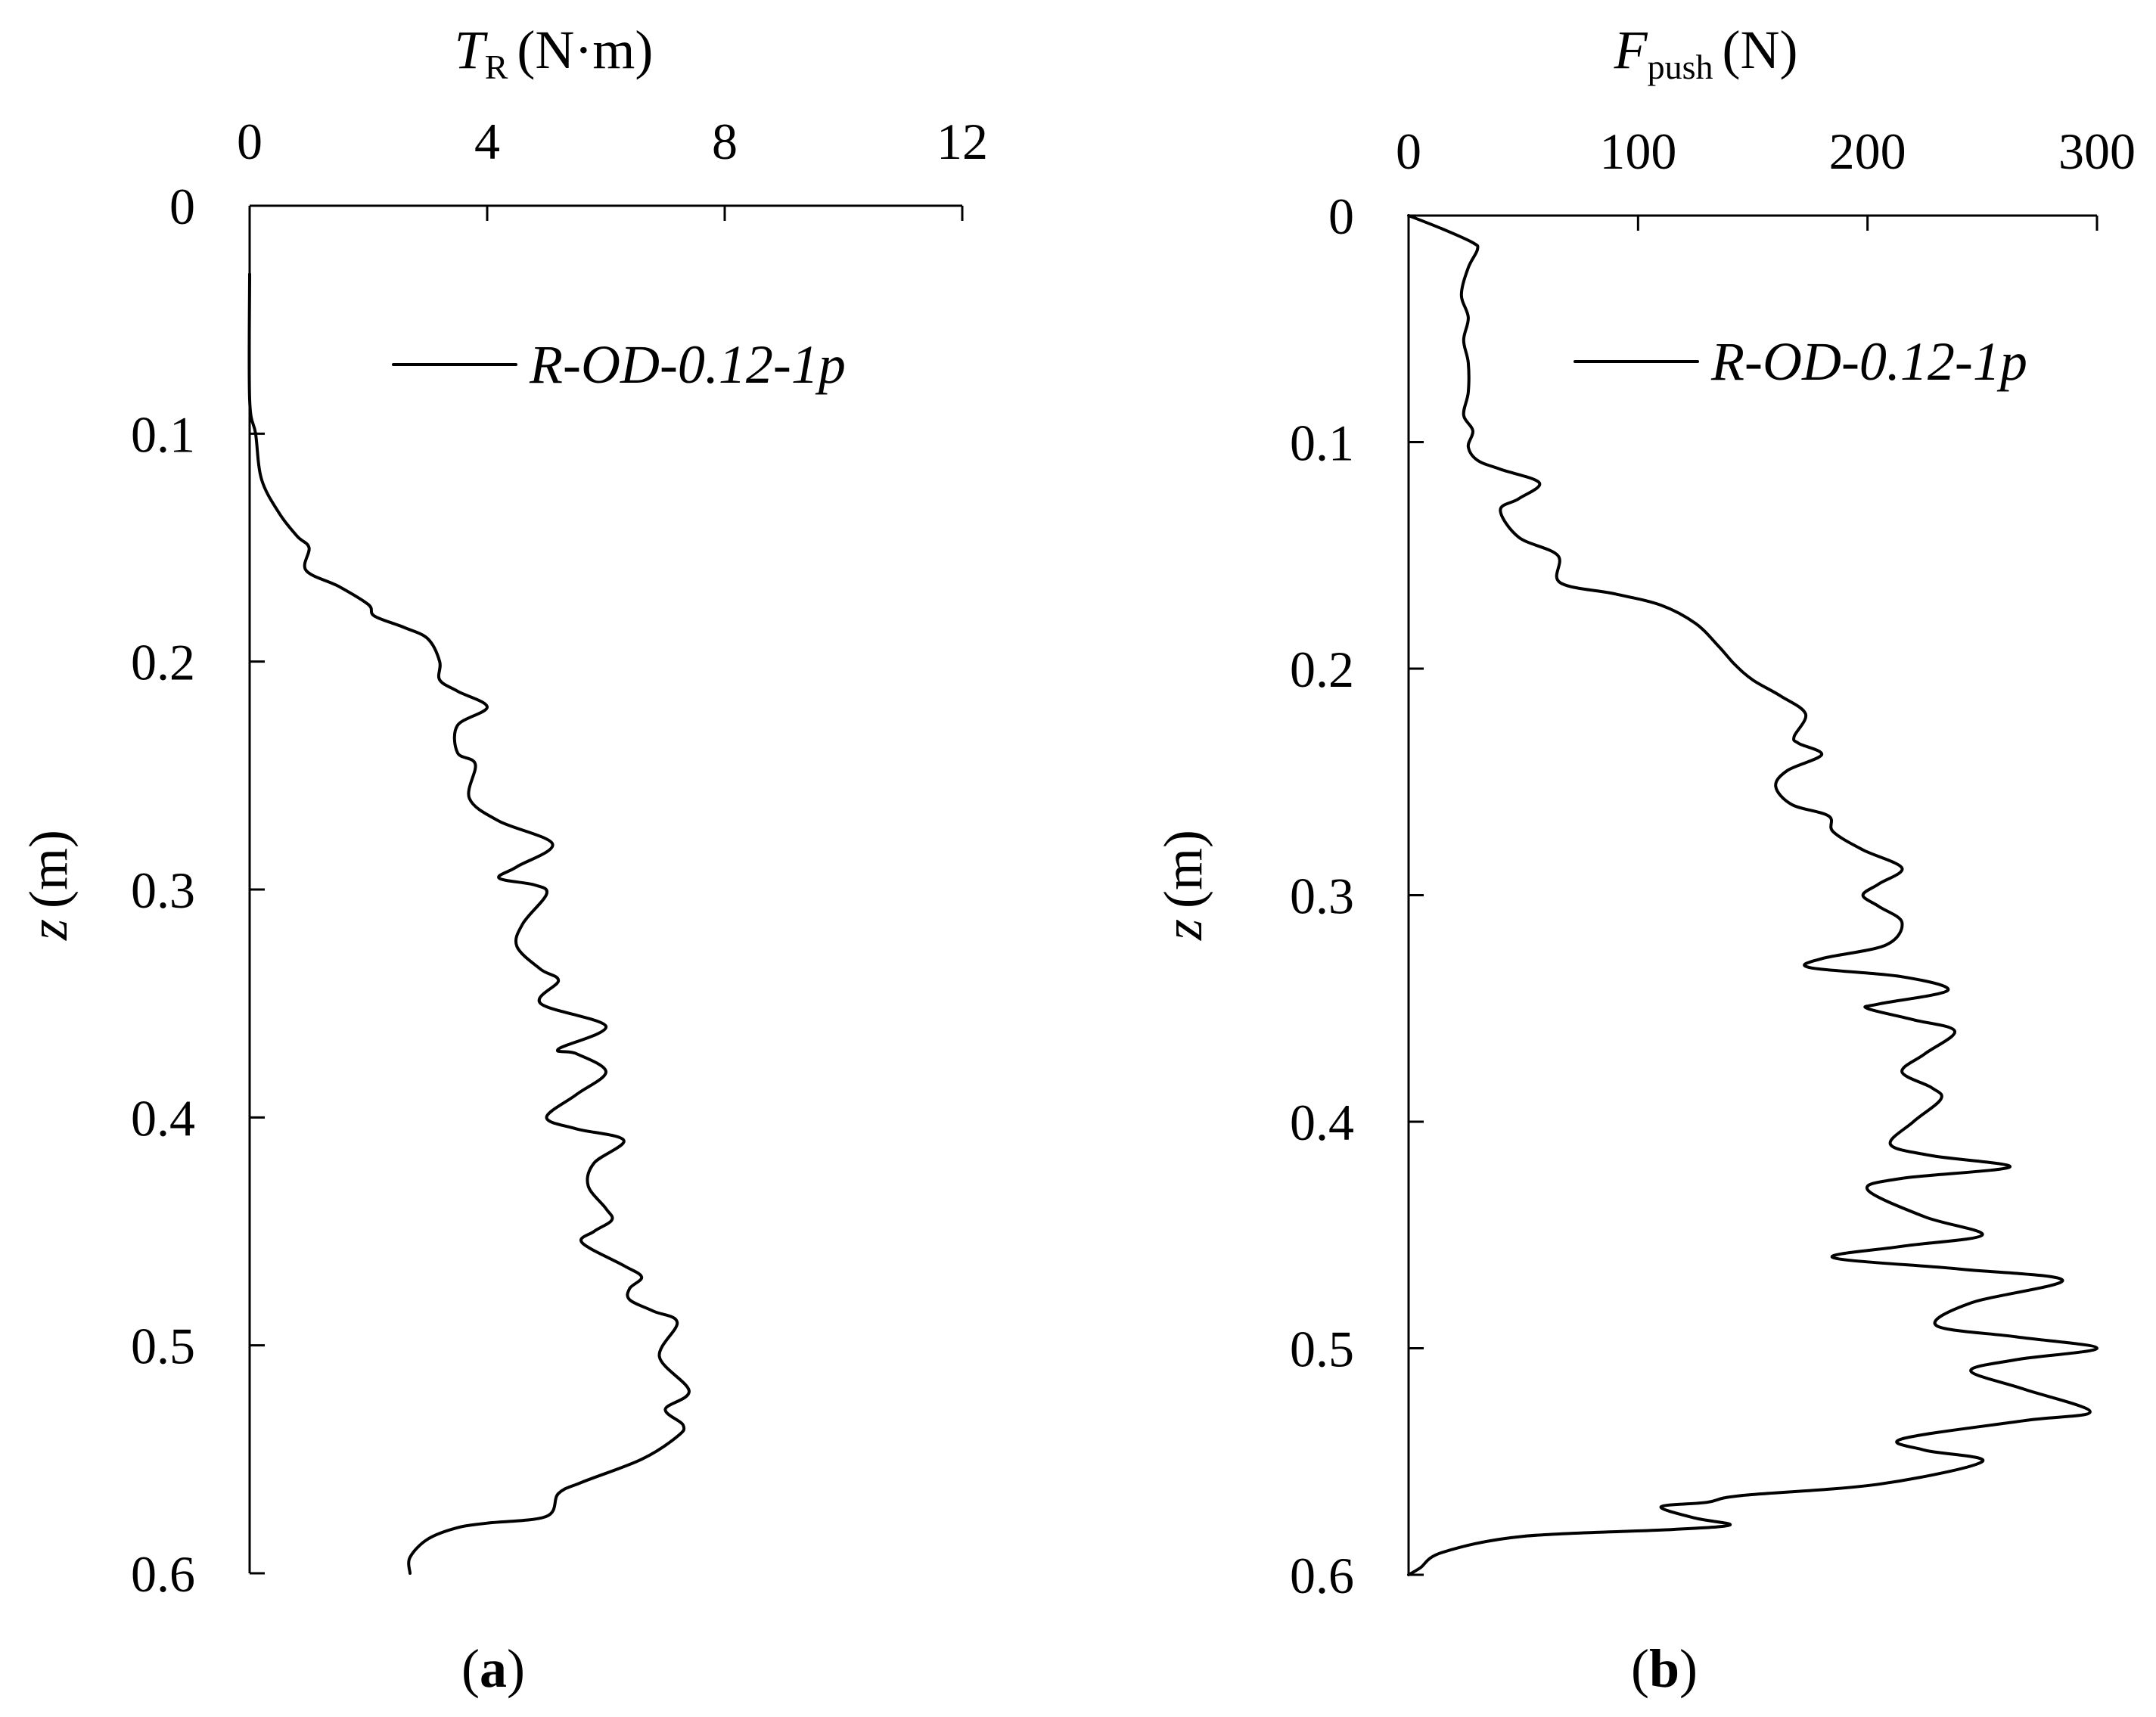 The width and height of the screenshot is (2156, 1717). I want to click on panel-b-y-tick-label-3: 0.3, so click(1322, 896).